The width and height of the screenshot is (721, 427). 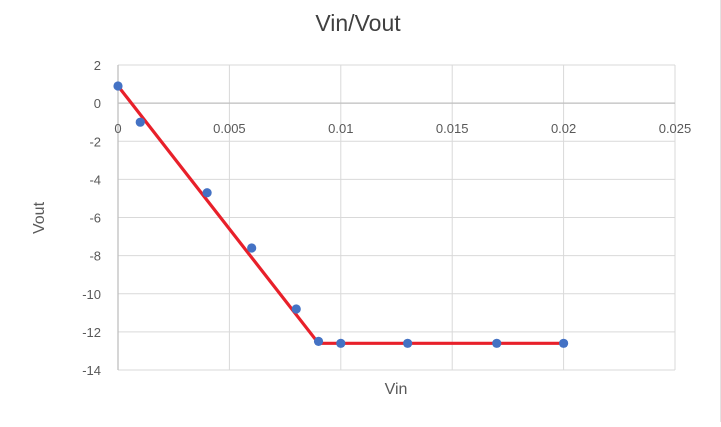 What do you see at coordinates (396, 389) in the screenshot?
I see `x-axis-label: Vin` at bounding box center [396, 389].